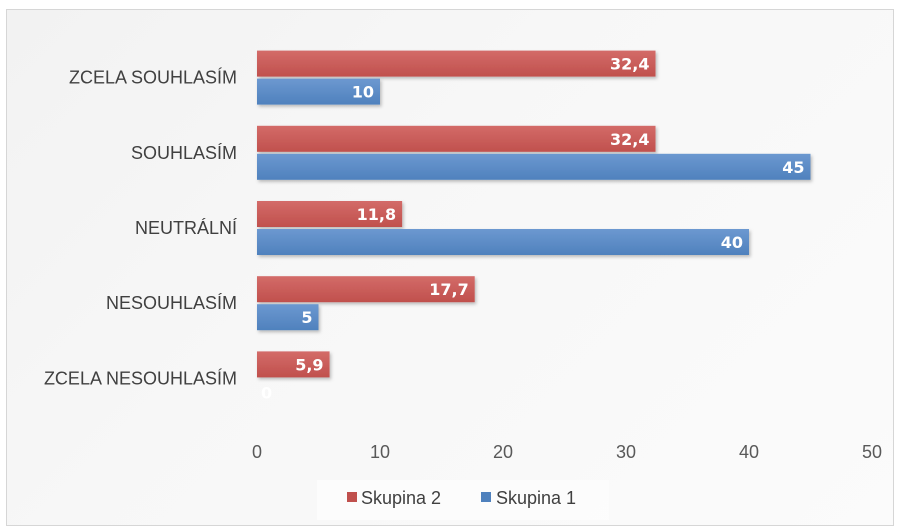 This screenshot has width=901, height=530. Describe the element at coordinates (266, 392) in the screenshot. I see `data-label: 0` at that location.